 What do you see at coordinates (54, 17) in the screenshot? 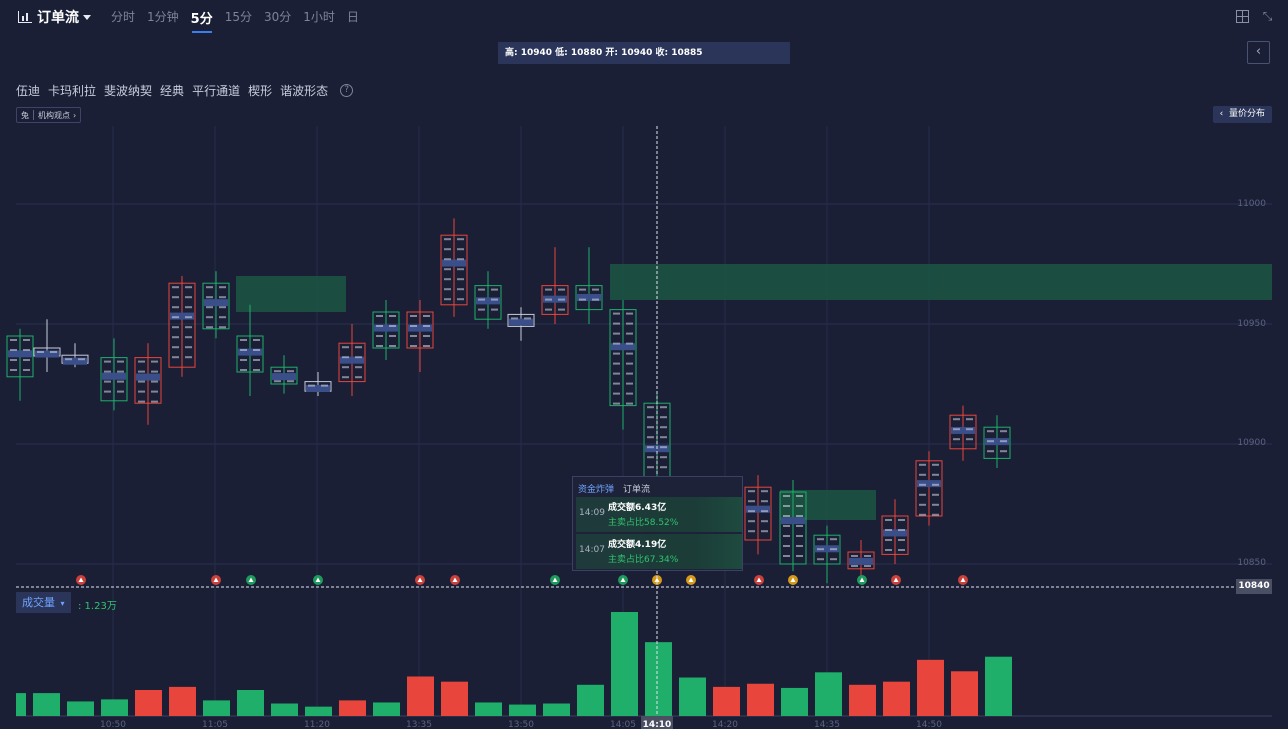
I see `chart-type-selector: 订单流` at bounding box center [54, 17].